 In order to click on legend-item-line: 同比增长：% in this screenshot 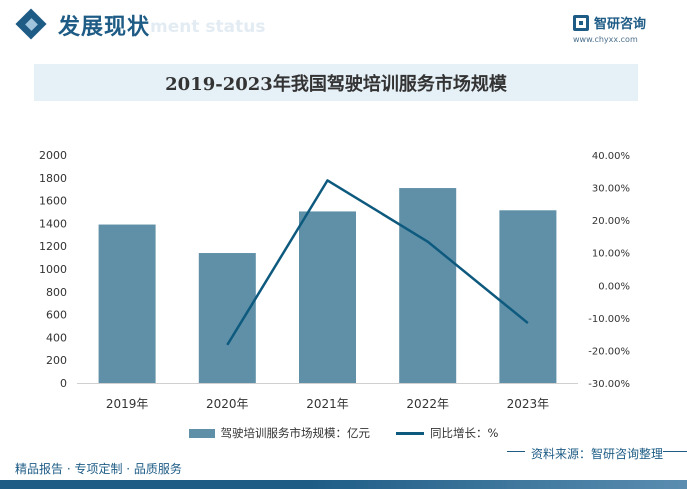, I will do `click(447, 433)`.